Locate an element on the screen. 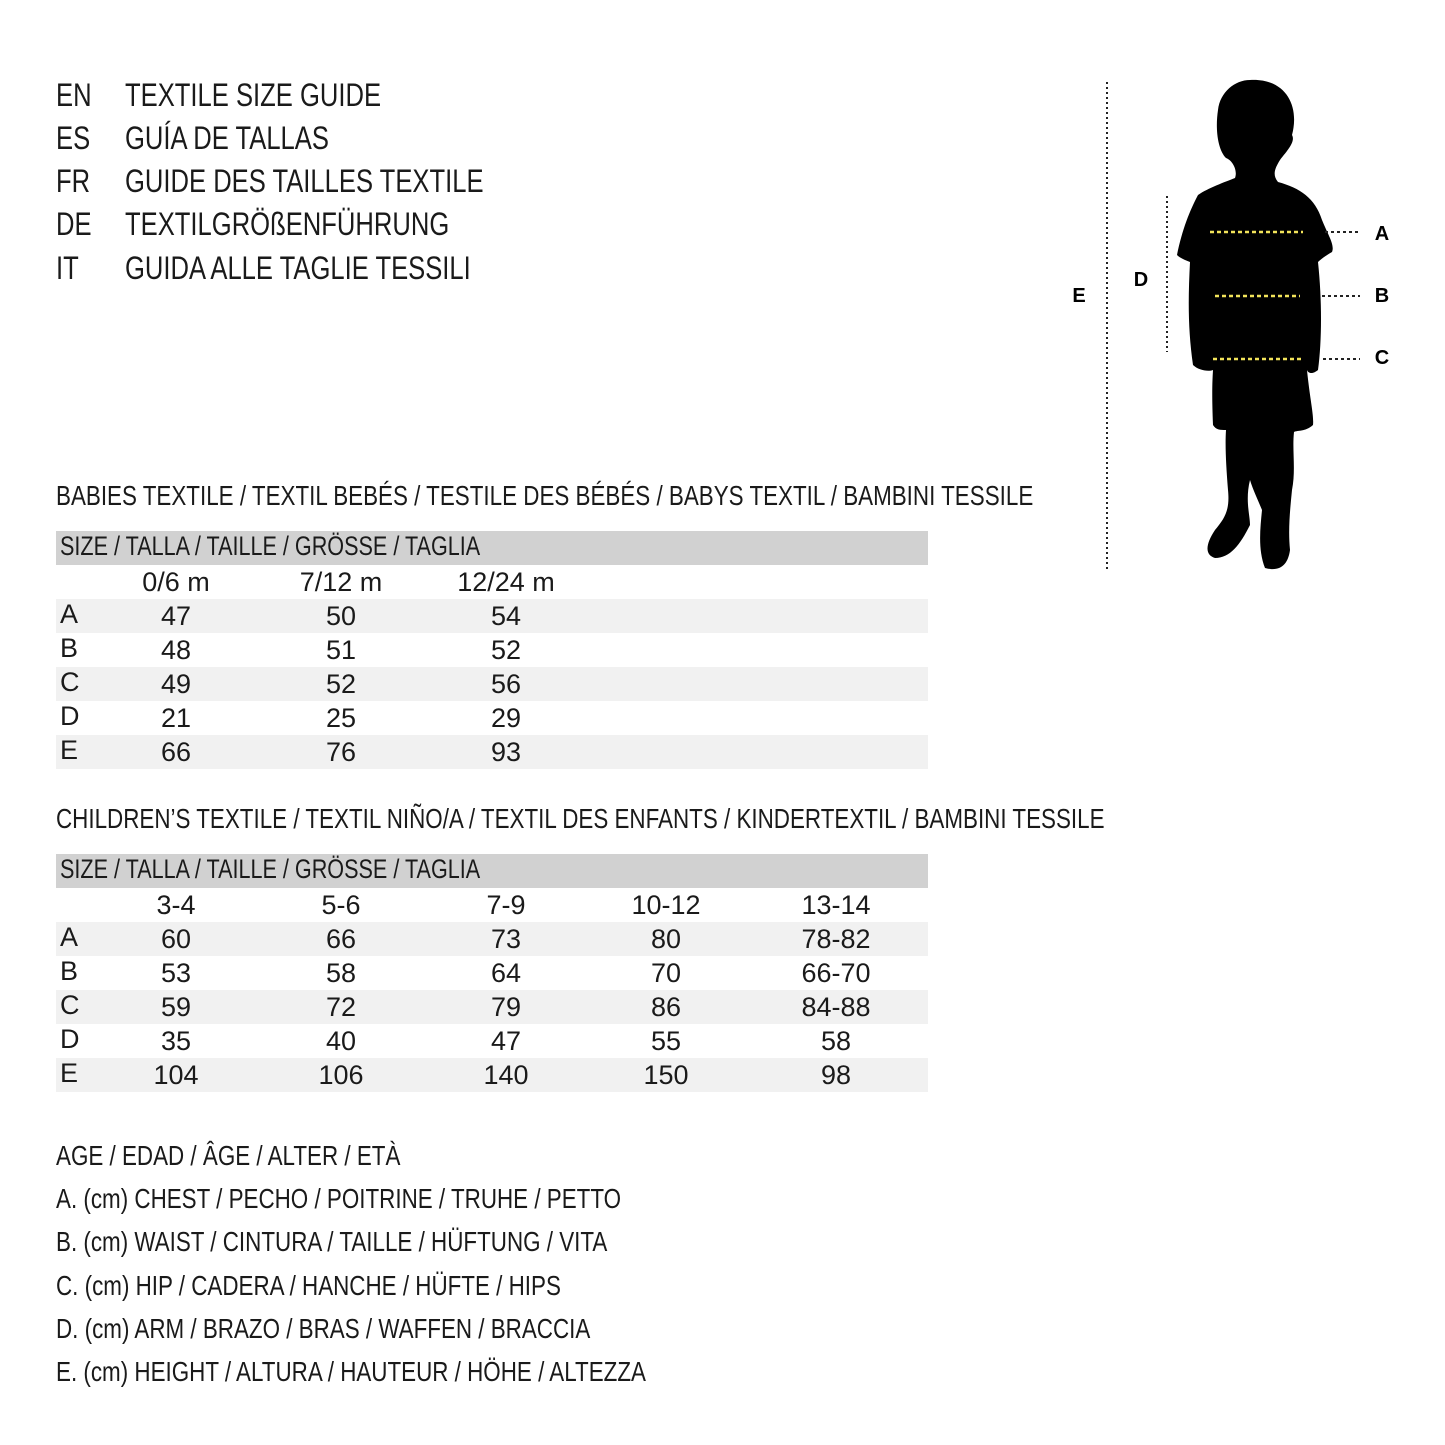  lang-code: IT is located at coordinates (67, 268).